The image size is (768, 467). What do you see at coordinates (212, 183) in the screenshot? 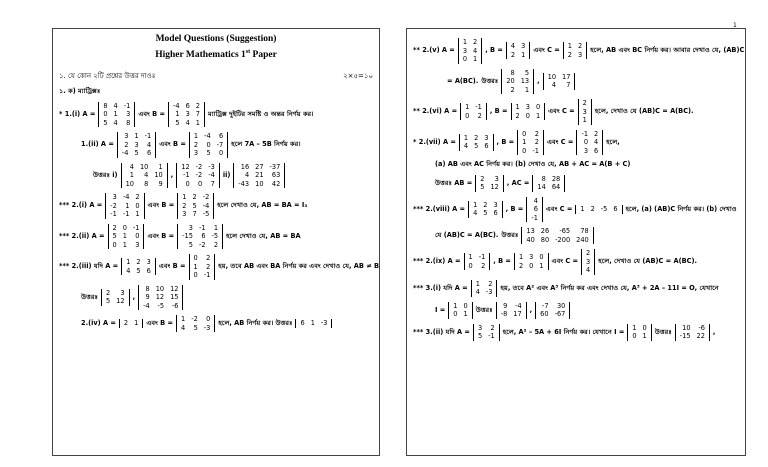
I see `matrix-entry: 7` at bounding box center [212, 183].